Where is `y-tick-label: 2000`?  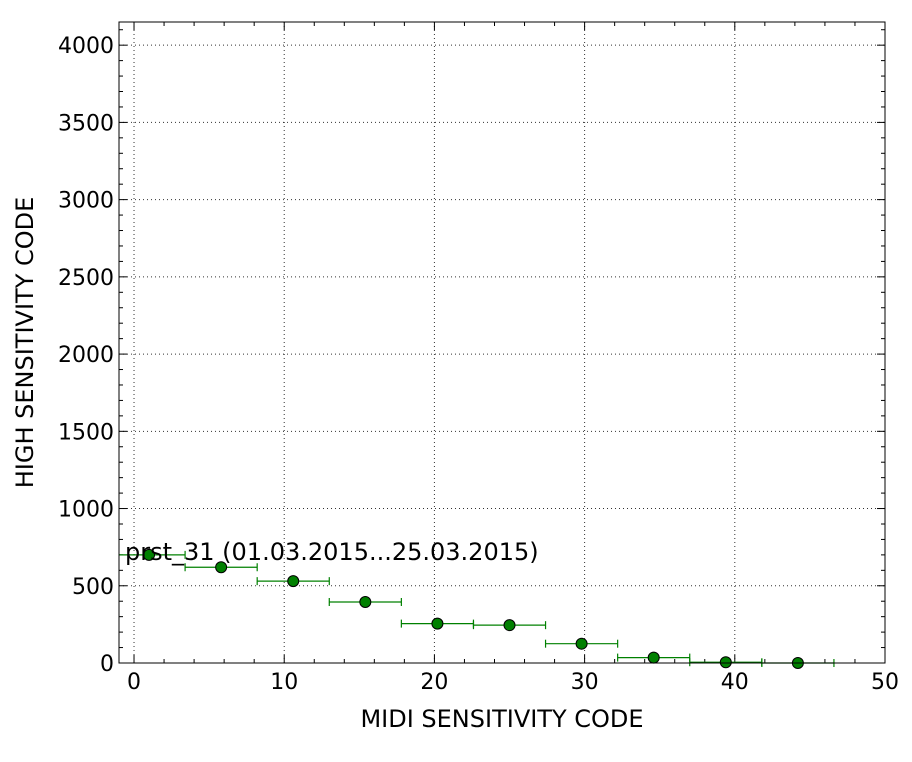 y-tick-label: 2000 is located at coordinates (86, 355).